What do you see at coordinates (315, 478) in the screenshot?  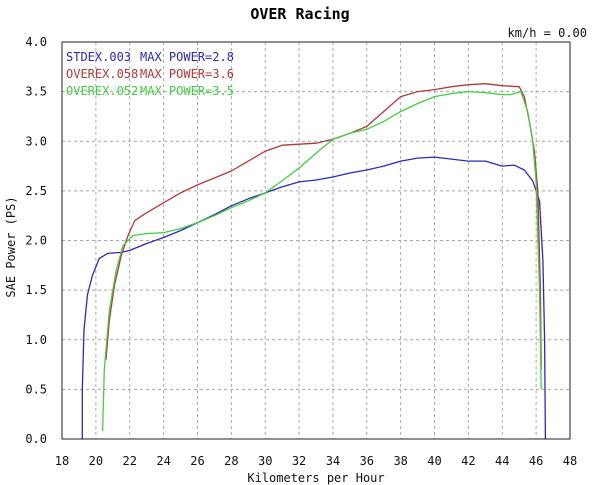 I see `x-axis-label: Kilometers per Hour` at bounding box center [315, 478].